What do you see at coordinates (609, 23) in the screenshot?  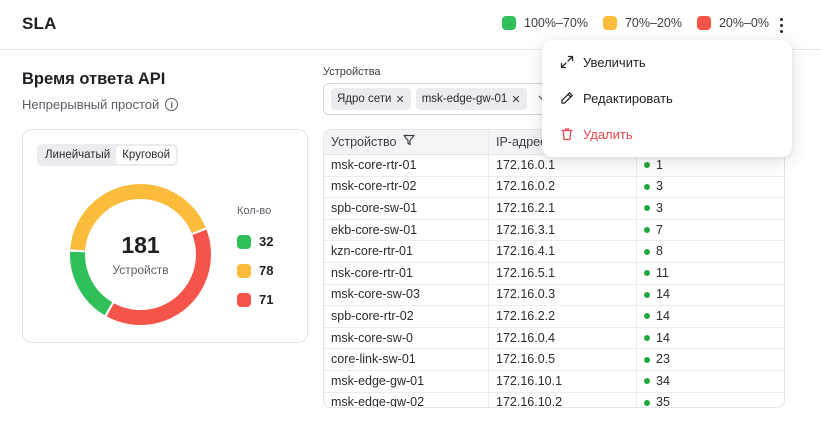 I see `legend-swatch-yellow` at bounding box center [609, 23].